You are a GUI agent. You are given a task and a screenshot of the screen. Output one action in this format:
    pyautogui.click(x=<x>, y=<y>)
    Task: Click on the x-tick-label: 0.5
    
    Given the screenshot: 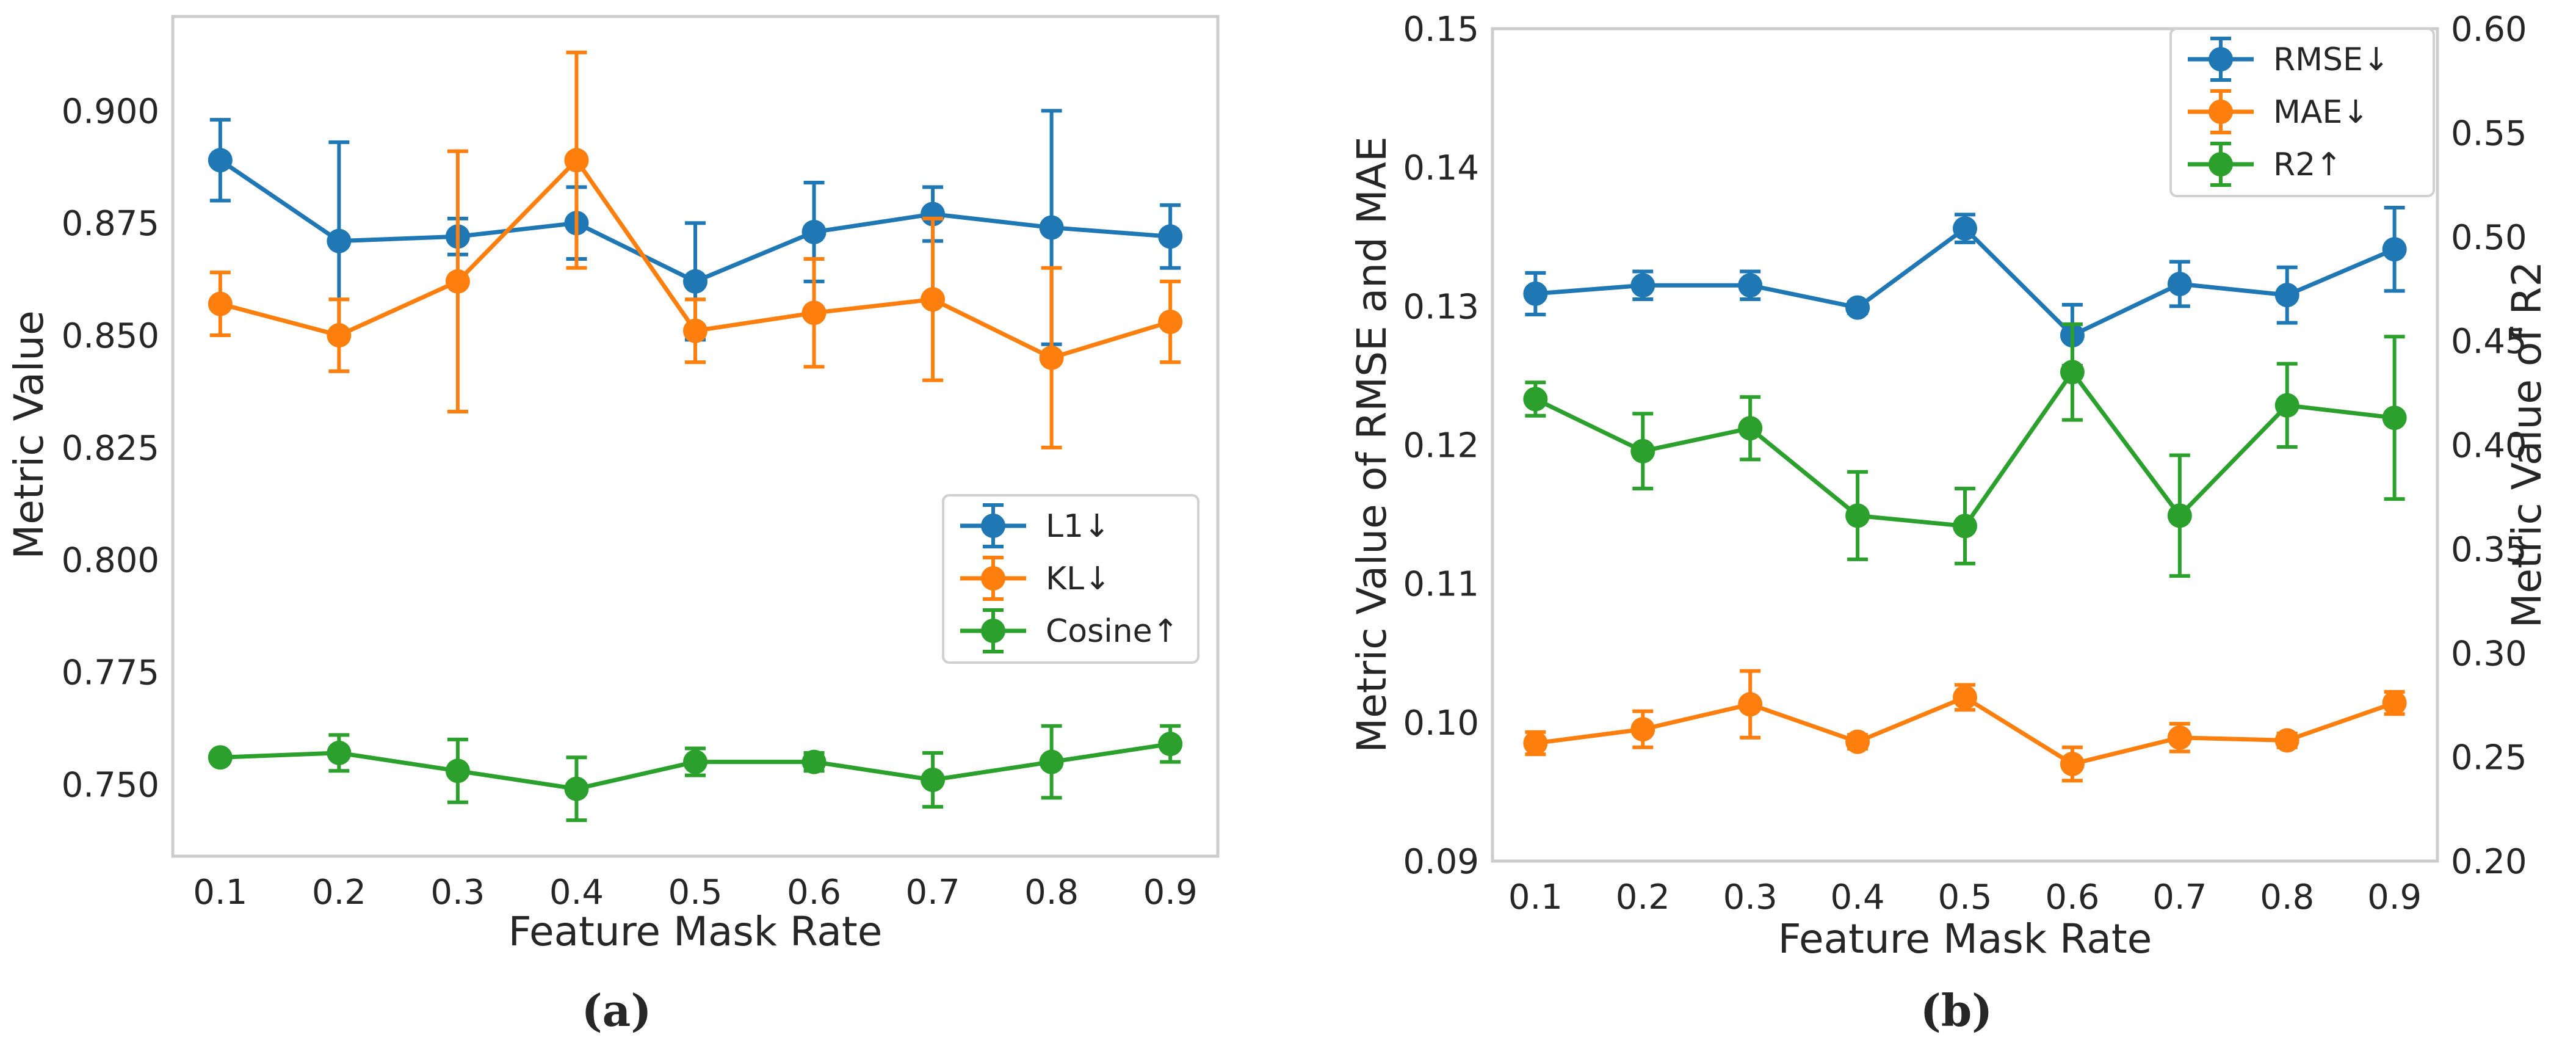 What is the action you would take?
    pyautogui.click(x=695, y=892)
    